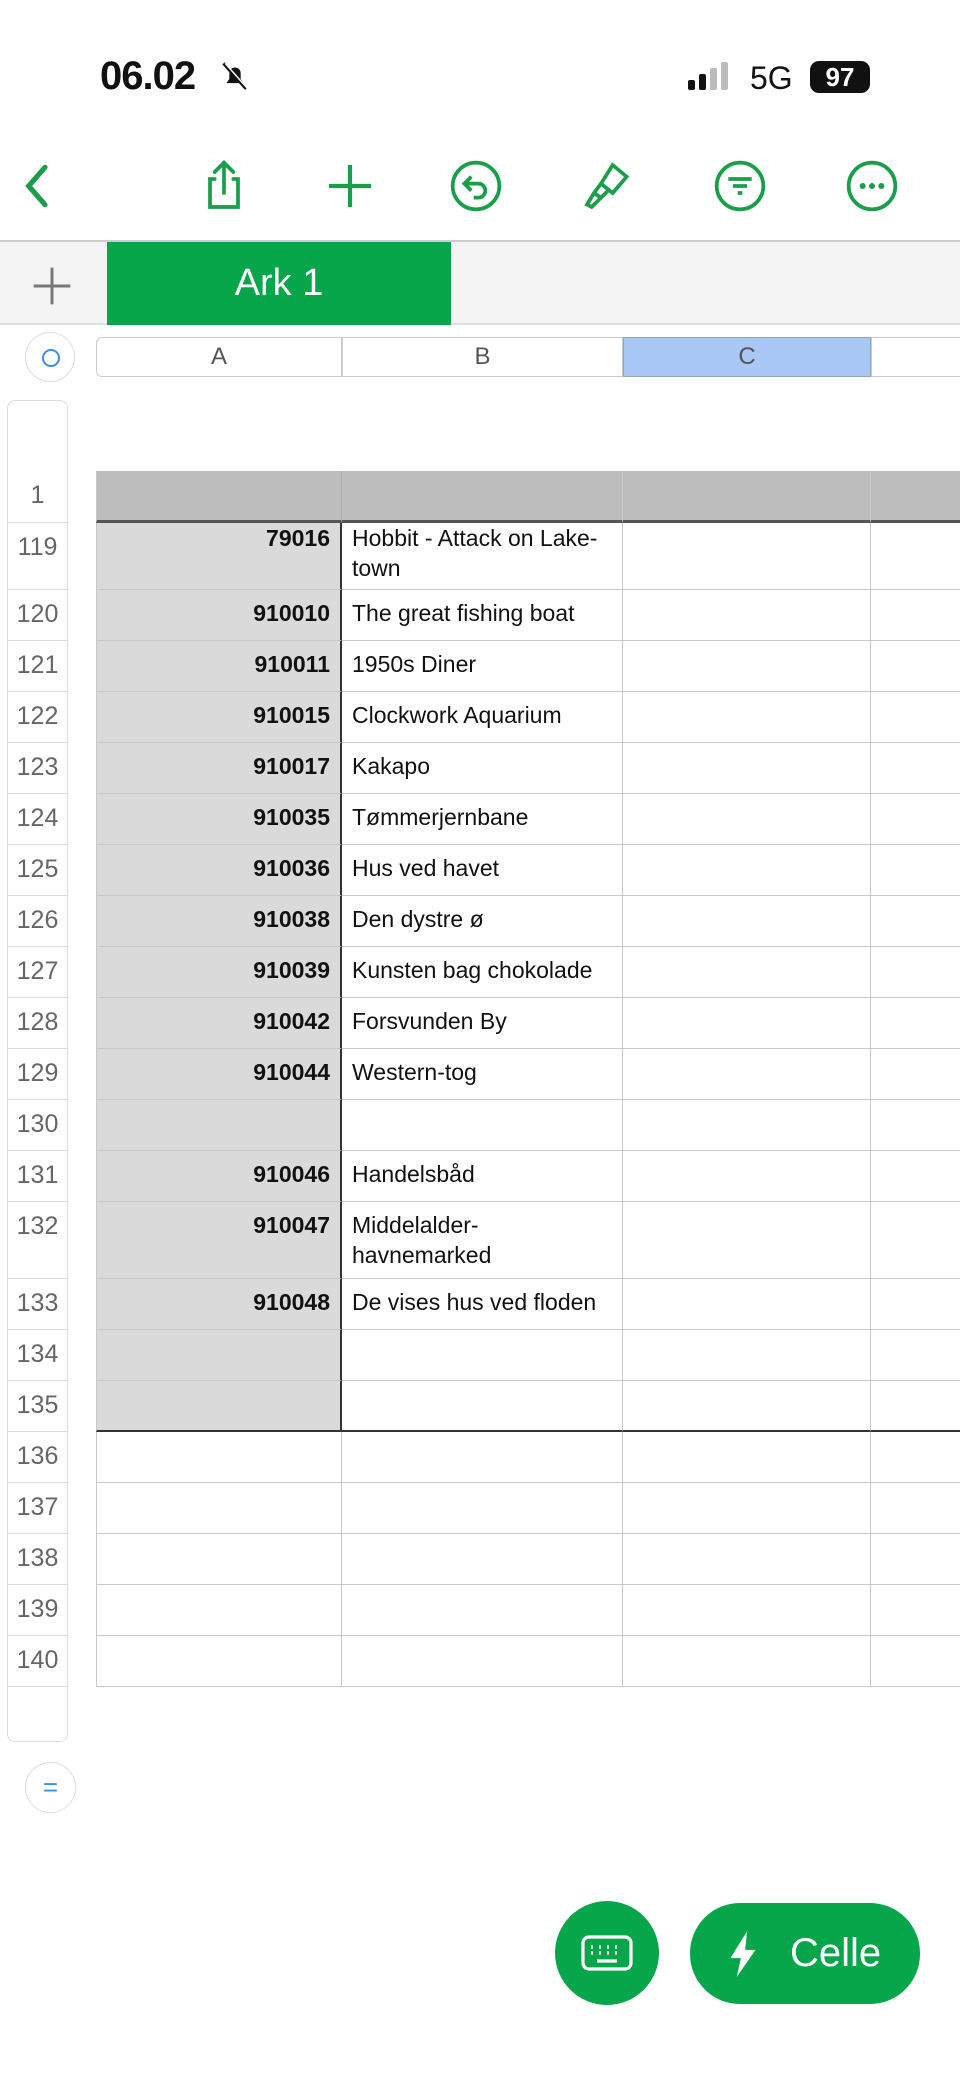  What do you see at coordinates (608, 186) in the screenshot?
I see `paintbrush-icon` at bounding box center [608, 186].